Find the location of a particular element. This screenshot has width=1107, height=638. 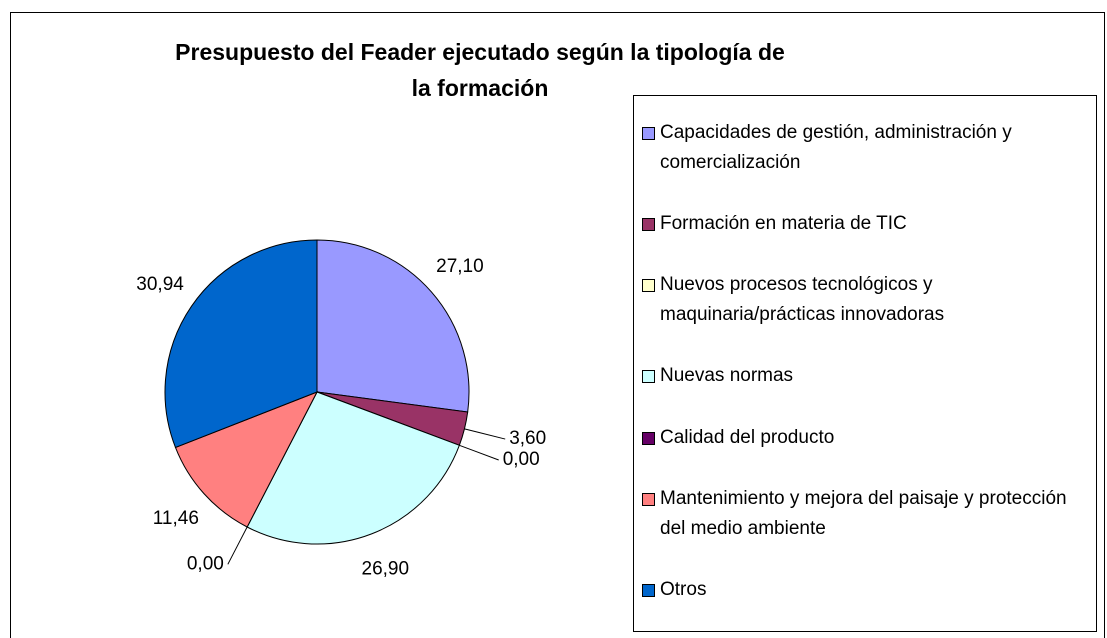

legend-item: Otros is located at coordinates (865, 590).